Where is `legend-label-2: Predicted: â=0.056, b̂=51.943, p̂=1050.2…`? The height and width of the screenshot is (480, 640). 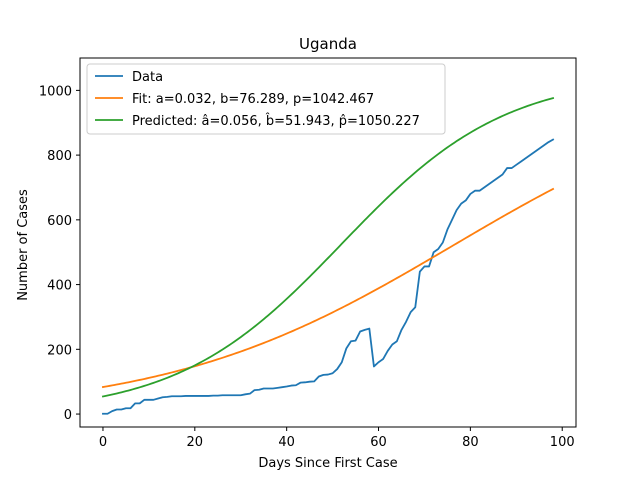 legend-label-2: Predicted: â=0.056, b̂=51.943, p̂=1050.2… is located at coordinates (276, 121).